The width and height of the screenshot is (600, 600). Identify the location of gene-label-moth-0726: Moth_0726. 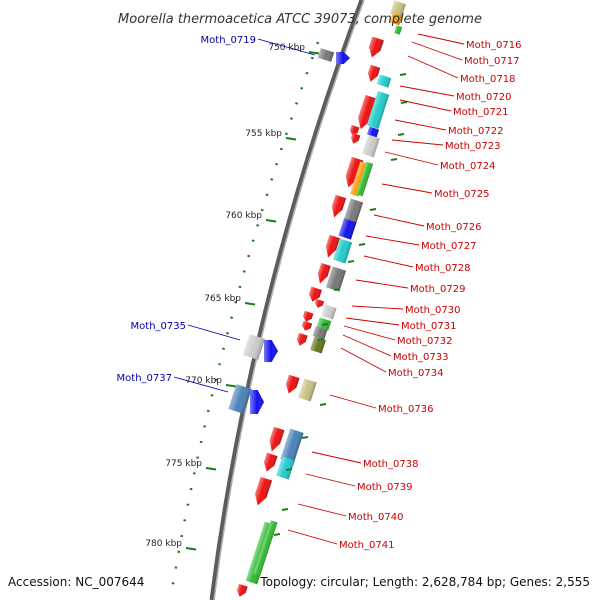
(453, 227).